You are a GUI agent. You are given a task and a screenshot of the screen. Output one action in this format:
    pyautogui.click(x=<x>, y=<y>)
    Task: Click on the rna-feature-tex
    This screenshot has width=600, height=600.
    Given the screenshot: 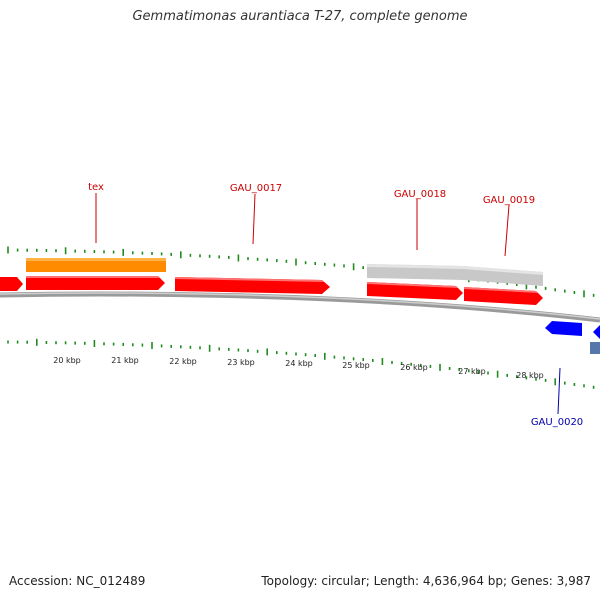 What is the action you would take?
    pyautogui.click(x=96, y=265)
    